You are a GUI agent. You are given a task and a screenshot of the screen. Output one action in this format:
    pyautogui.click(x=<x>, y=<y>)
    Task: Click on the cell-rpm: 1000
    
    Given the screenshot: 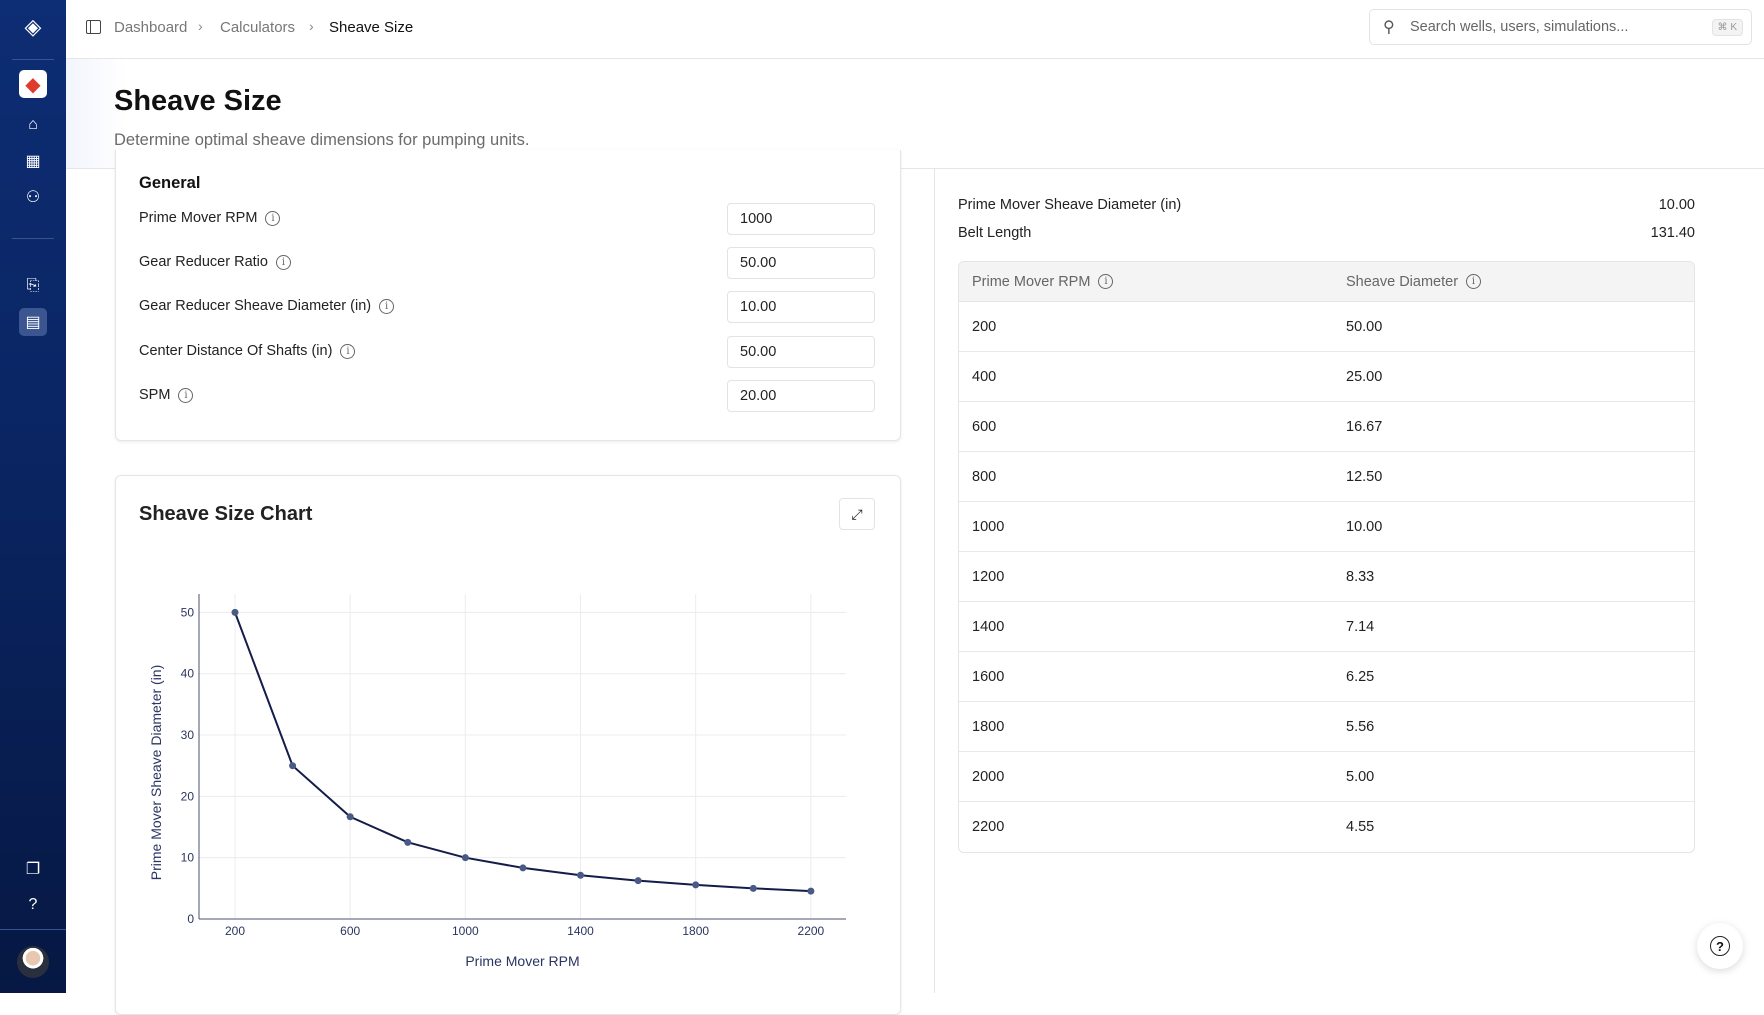 What is the action you would take?
    pyautogui.click(x=988, y=526)
    